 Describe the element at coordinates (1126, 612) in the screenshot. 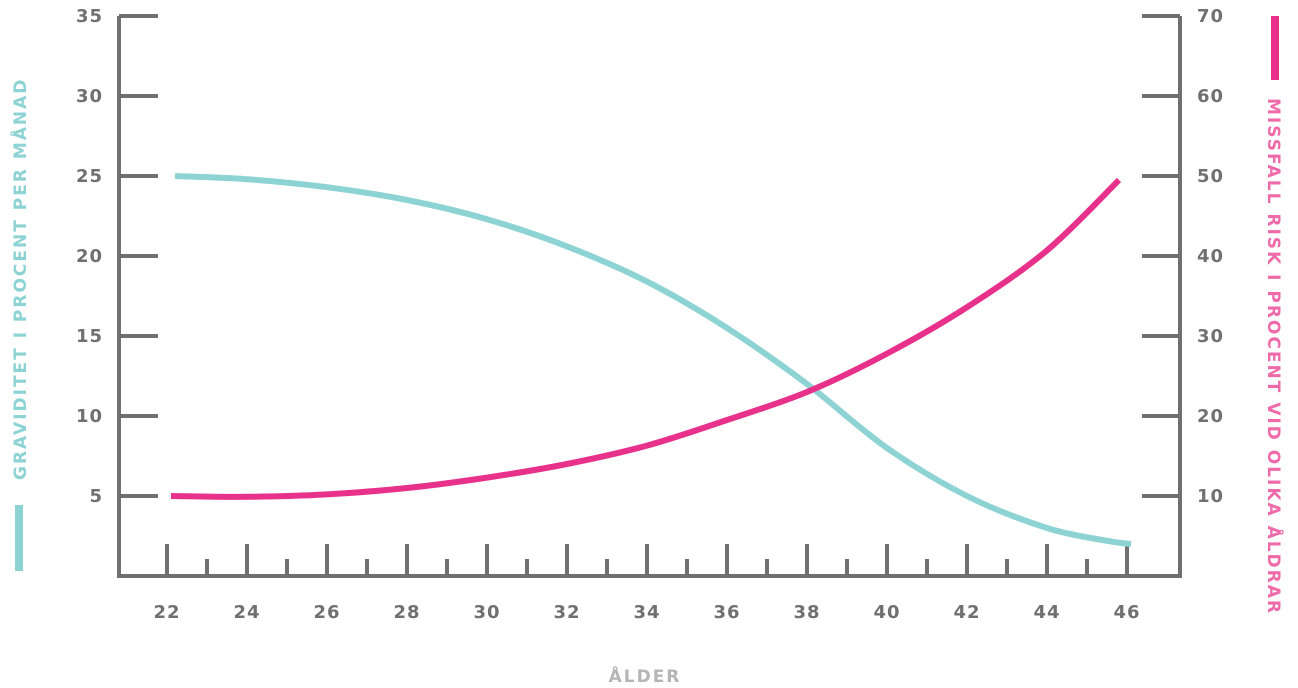

I see `x-axis-tick-label: 46` at that location.